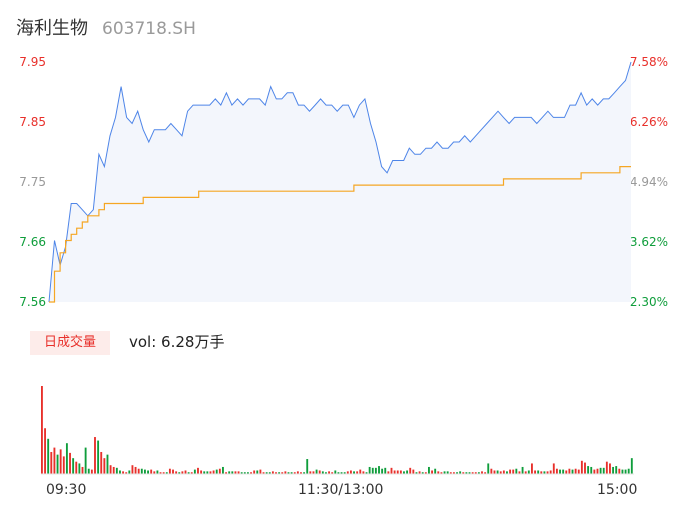  Describe the element at coordinates (66, 490) in the screenshot. I see `time-axis-label: 09:30` at that location.